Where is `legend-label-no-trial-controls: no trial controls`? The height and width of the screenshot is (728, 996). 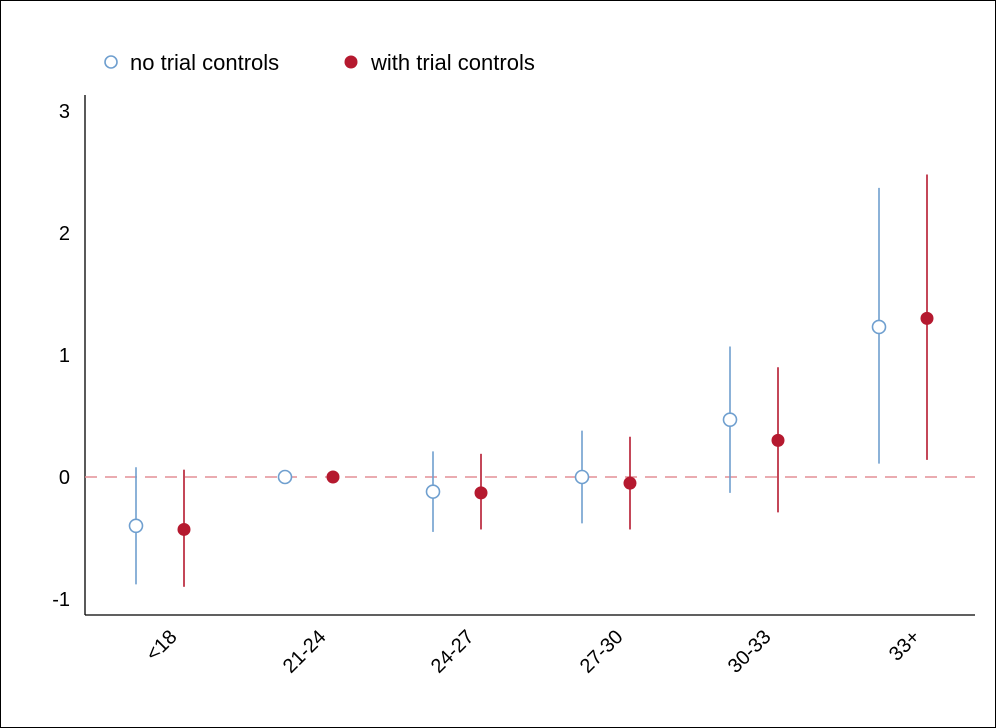
legend-label-no-trial-controls: no trial controls is located at coordinates (204, 62).